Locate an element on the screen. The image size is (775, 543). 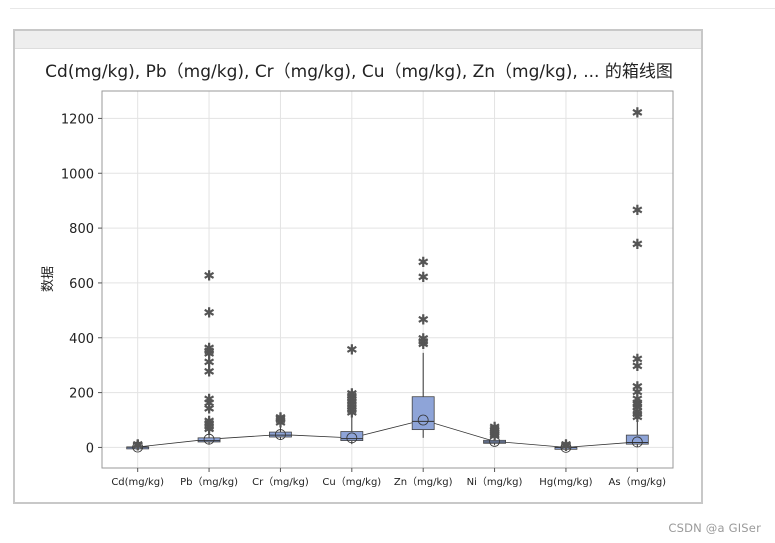
y-tick-label: 200 is located at coordinates (81, 394).